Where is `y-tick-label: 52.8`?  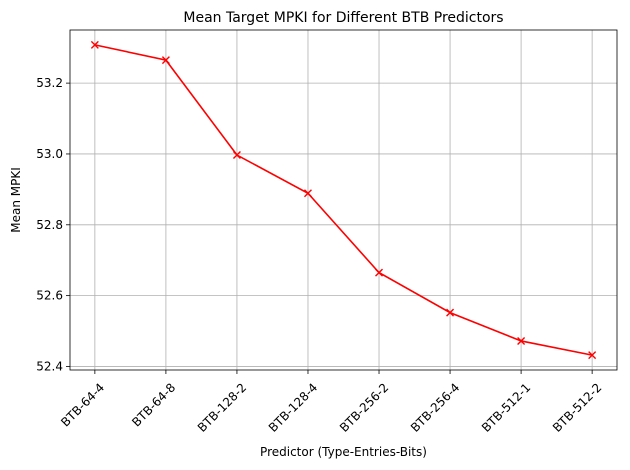
y-tick-label: 52.8 is located at coordinates (49, 225).